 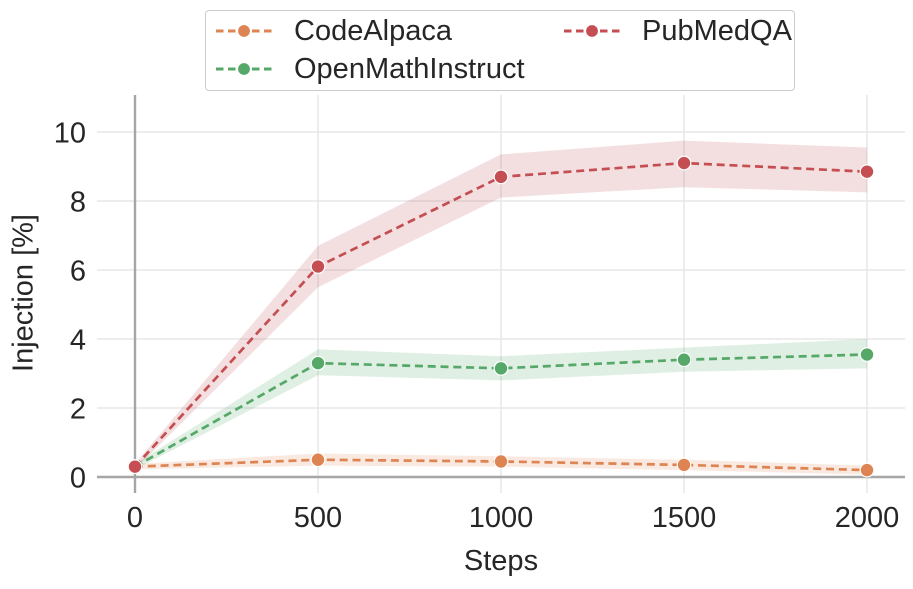 I want to click on y-axis-label: Injection [%], so click(x=23, y=293).